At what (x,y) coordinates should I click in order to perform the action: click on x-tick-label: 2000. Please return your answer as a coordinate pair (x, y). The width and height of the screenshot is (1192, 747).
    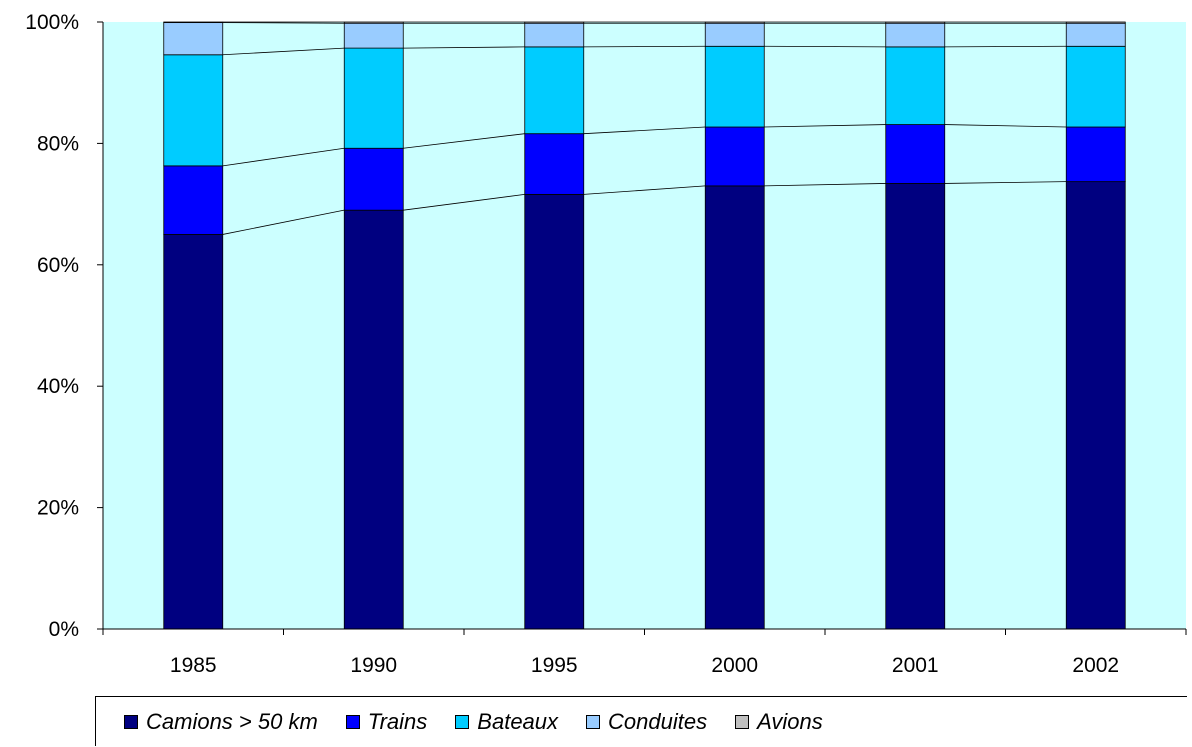
    Looking at the image, I should click on (734, 665).